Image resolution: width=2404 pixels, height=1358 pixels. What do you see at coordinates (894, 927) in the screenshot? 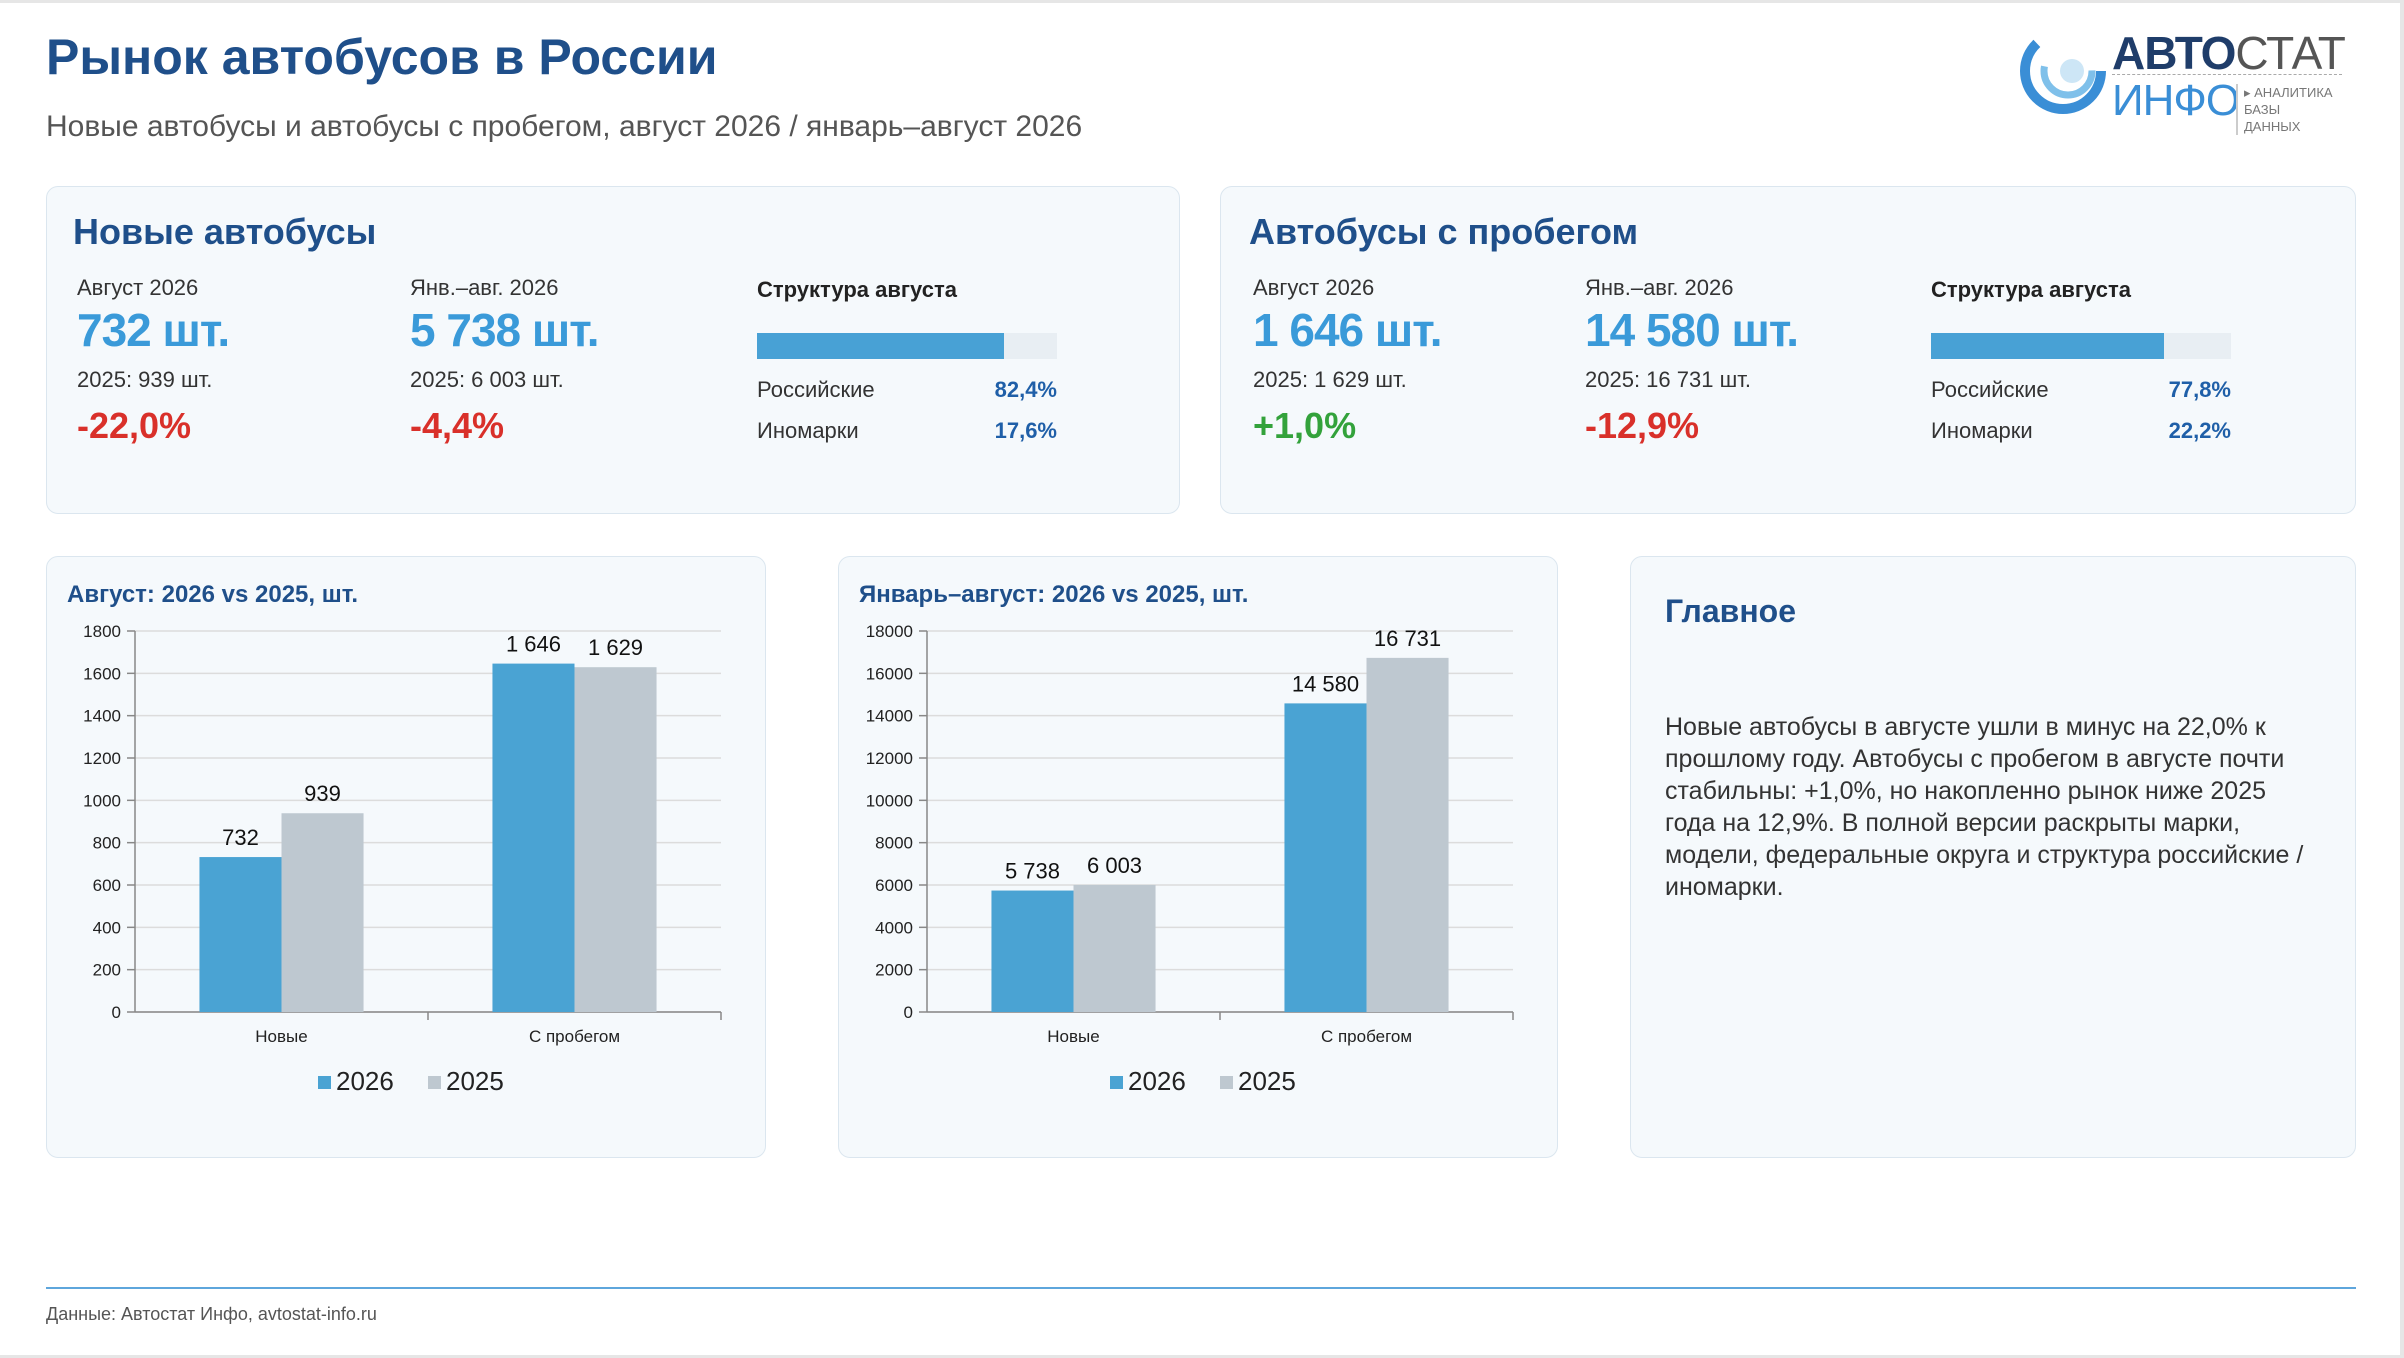
I see `y-tick-label: 4000` at bounding box center [894, 927].